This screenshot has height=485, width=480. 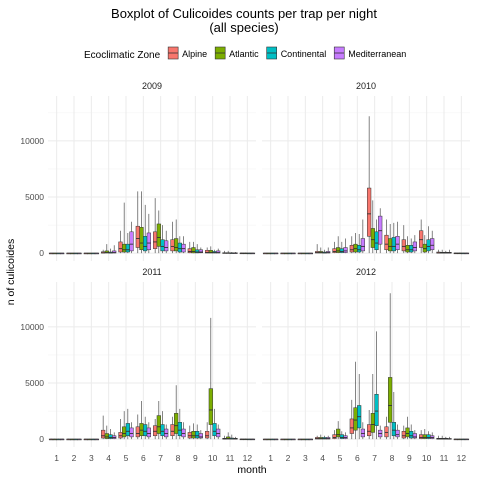 I want to click on y-tick-label: 10000, so click(x=32, y=141).